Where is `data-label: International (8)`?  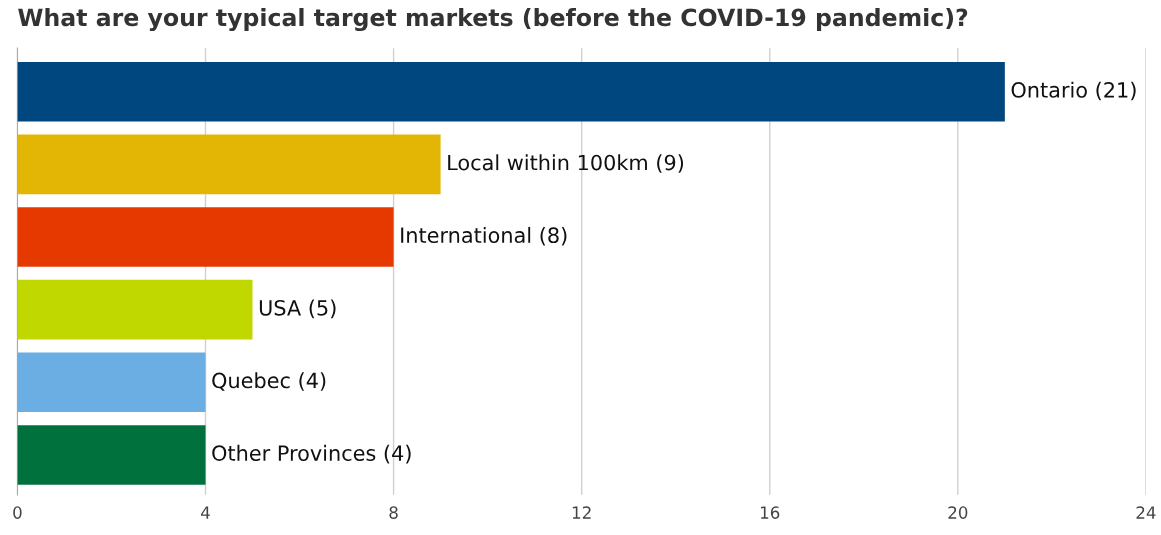 data-label: International (8) is located at coordinates (484, 236).